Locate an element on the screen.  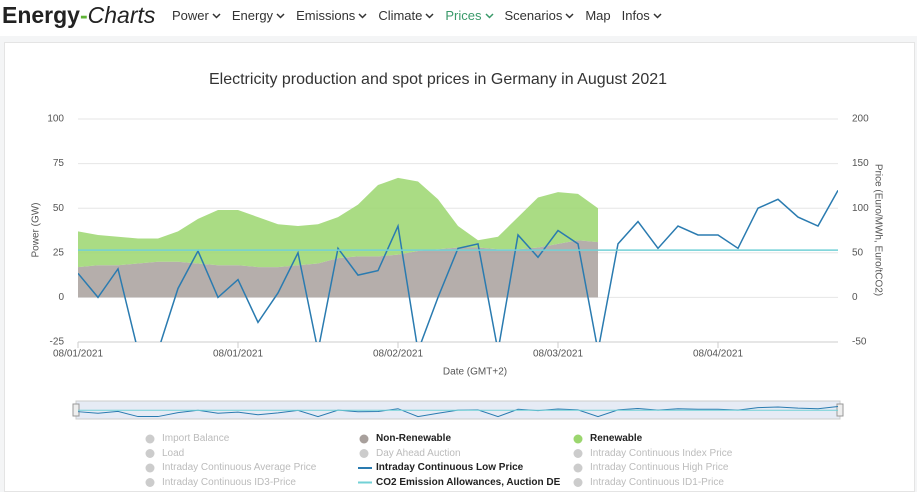
y2-tick-label: 200 is located at coordinates (860, 119).